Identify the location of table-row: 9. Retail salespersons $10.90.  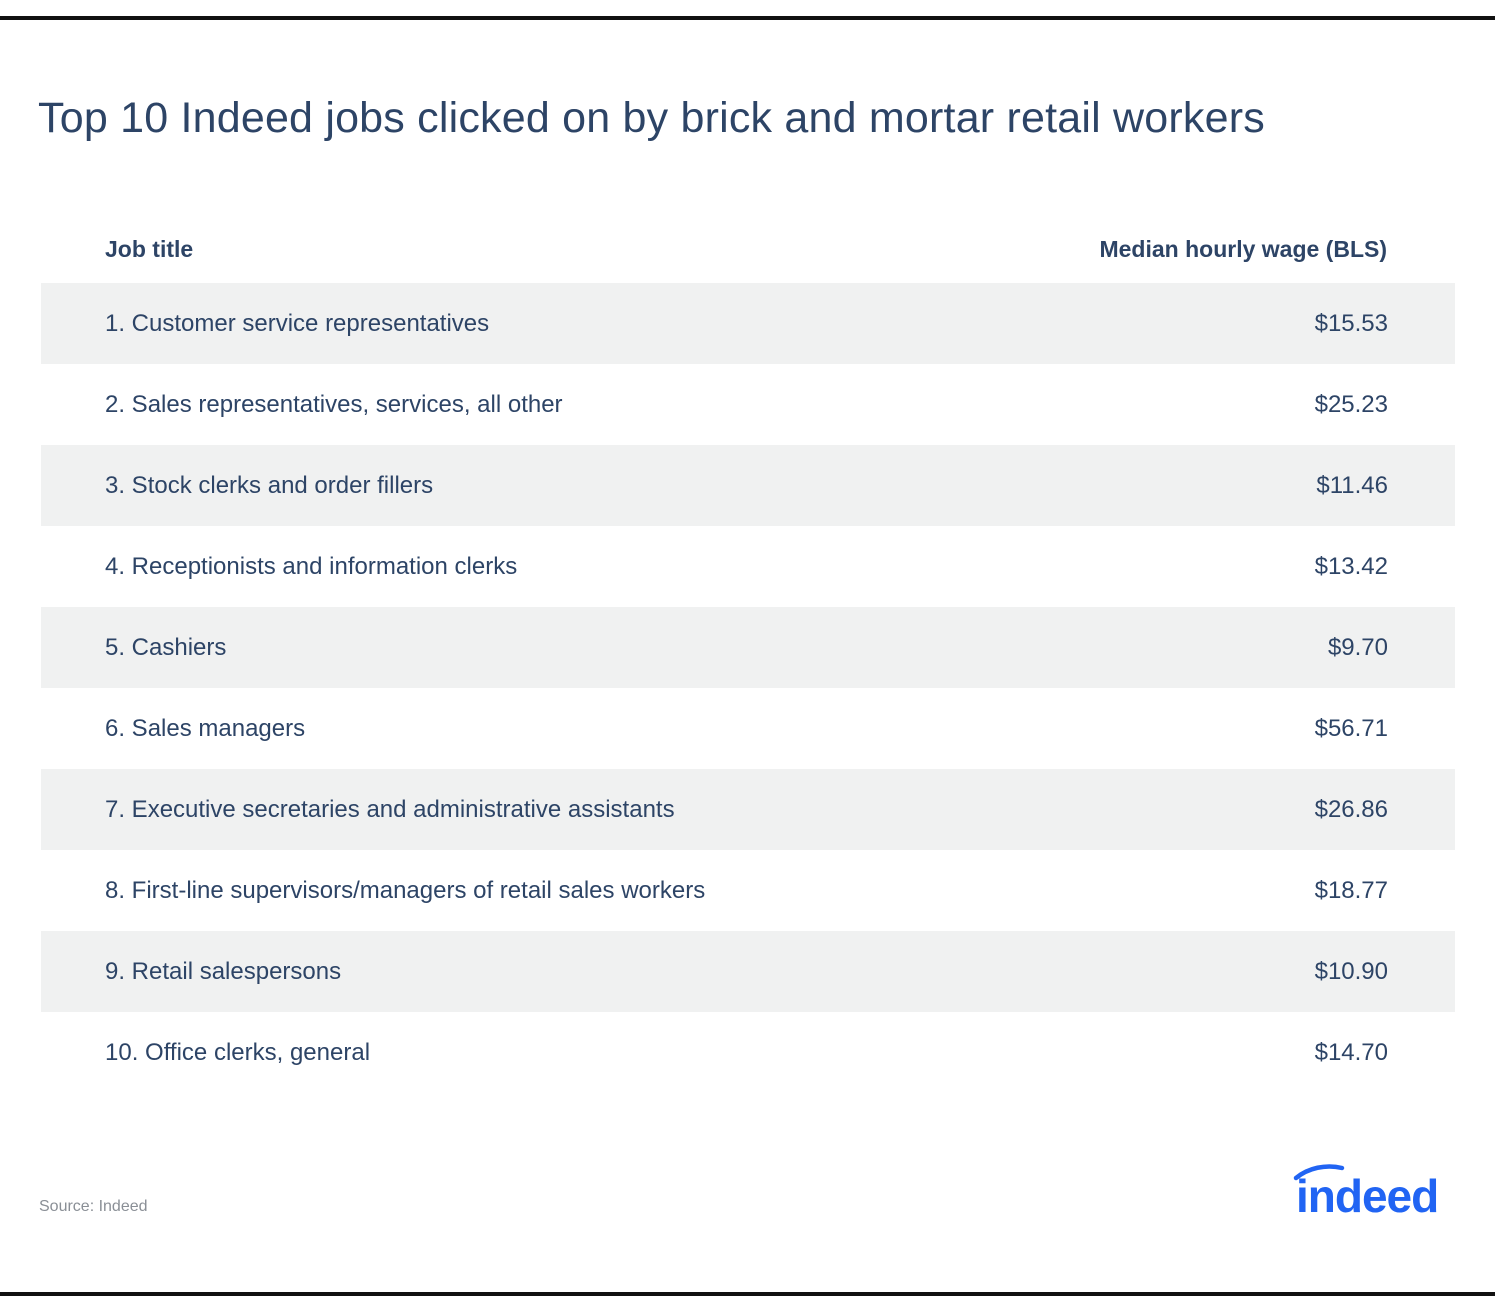
(748, 971).